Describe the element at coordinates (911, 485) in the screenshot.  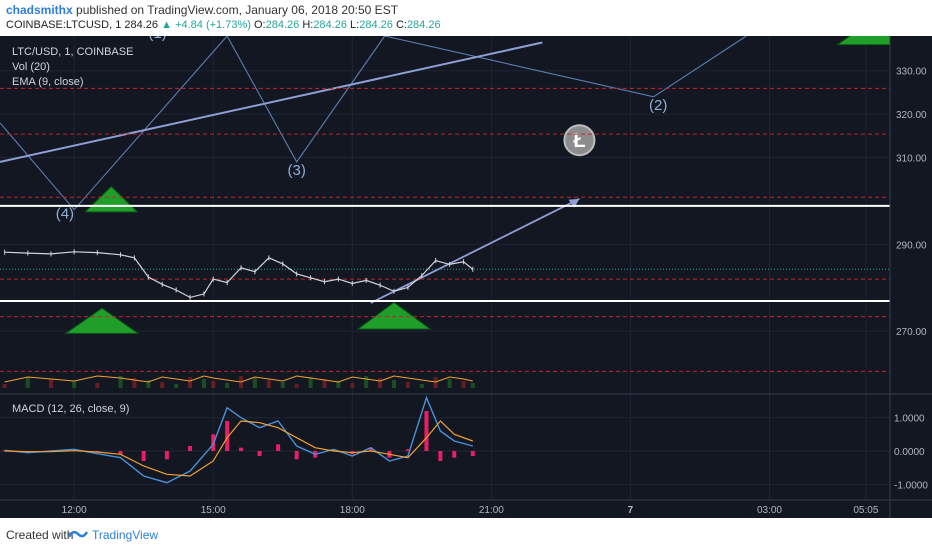
I see `macd-tick-label: -1.0000` at that location.